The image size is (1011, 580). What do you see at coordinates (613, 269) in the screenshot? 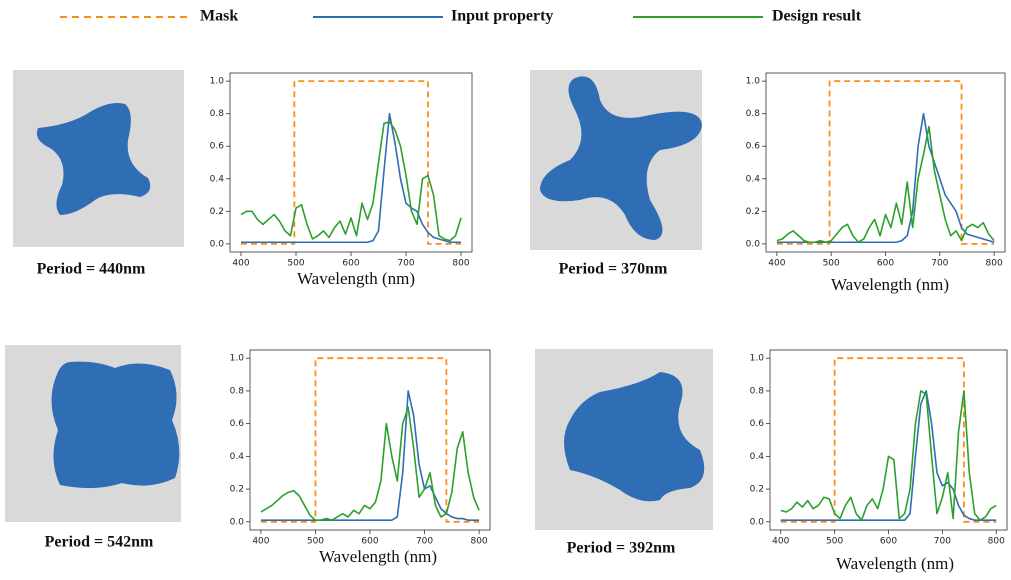
I see `period-caption: Period = 370nm` at bounding box center [613, 269].